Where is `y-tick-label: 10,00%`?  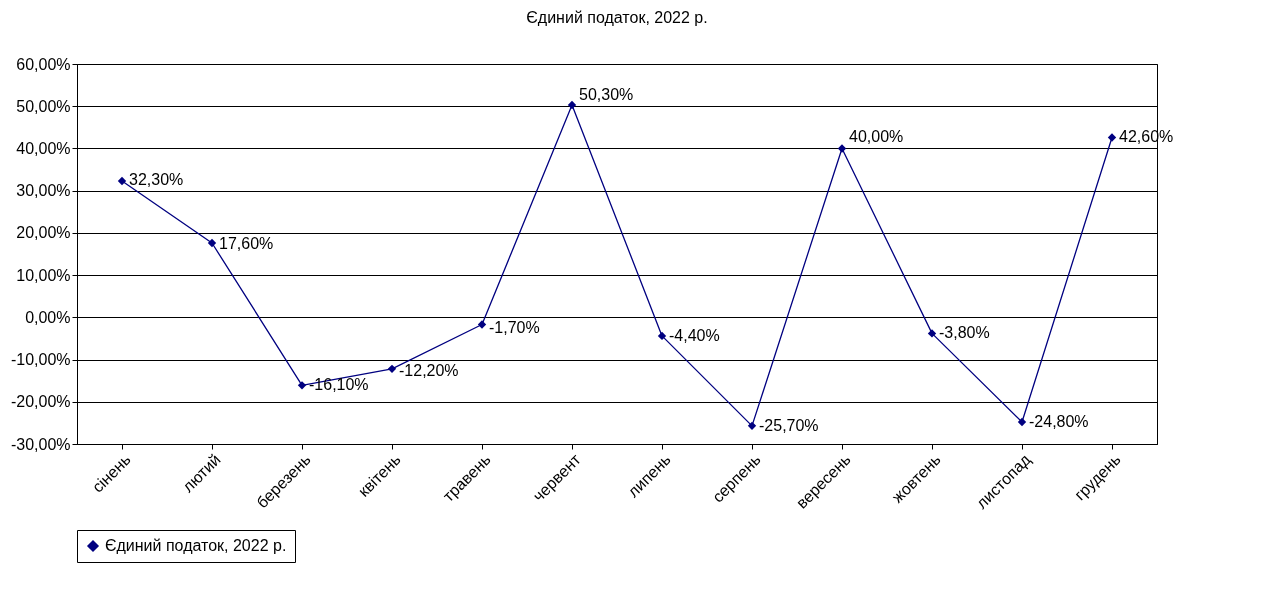
y-tick-label: 10,00% is located at coordinates (43, 275).